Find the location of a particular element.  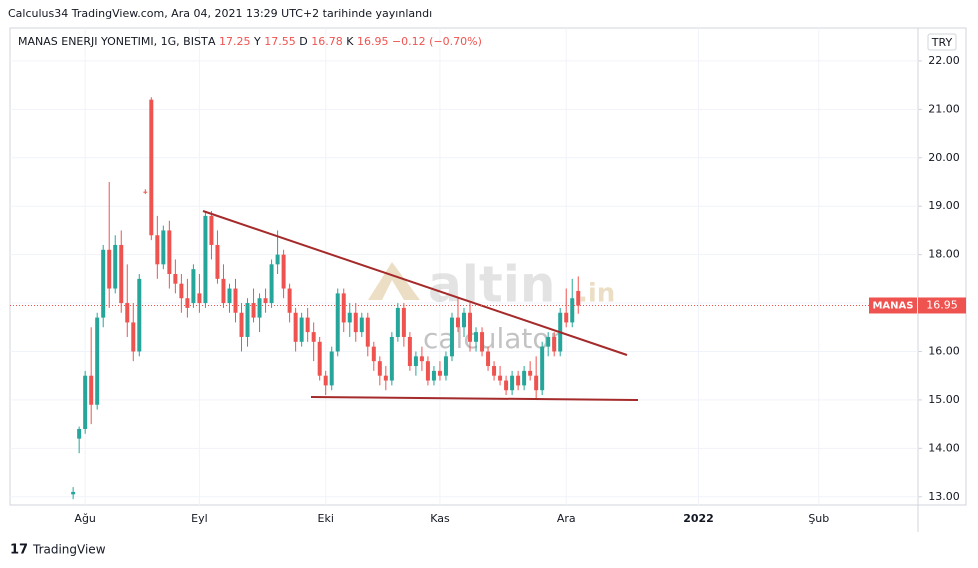

y-tick-label: 13.00 is located at coordinates (944, 496).